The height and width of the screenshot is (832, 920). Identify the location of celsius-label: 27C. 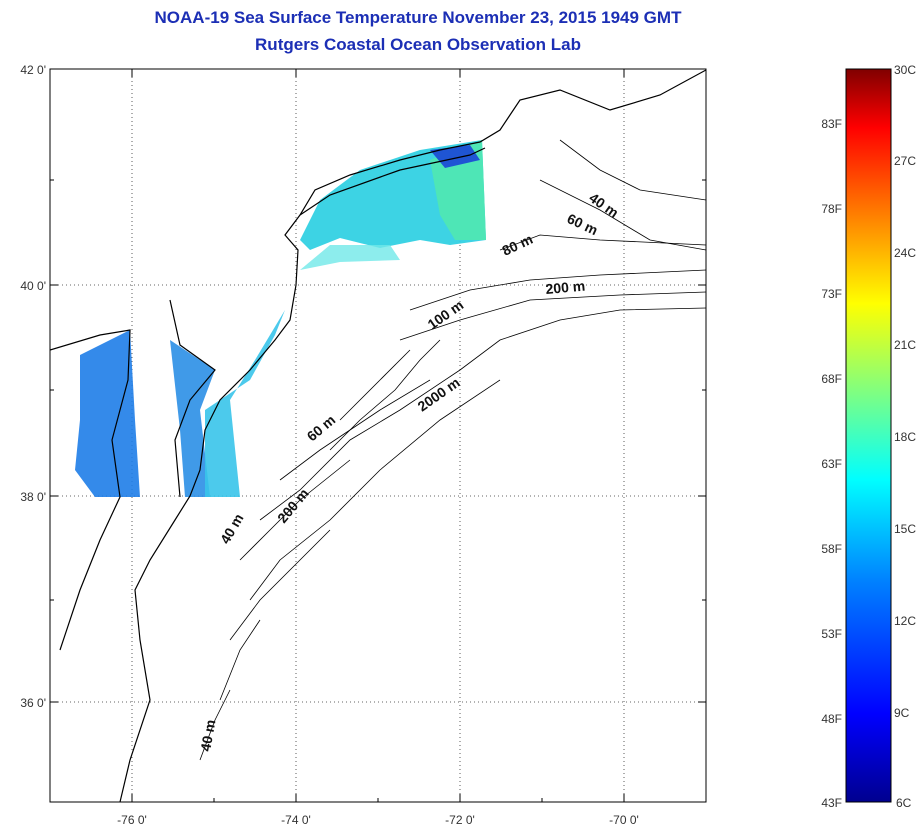
(905, 161).